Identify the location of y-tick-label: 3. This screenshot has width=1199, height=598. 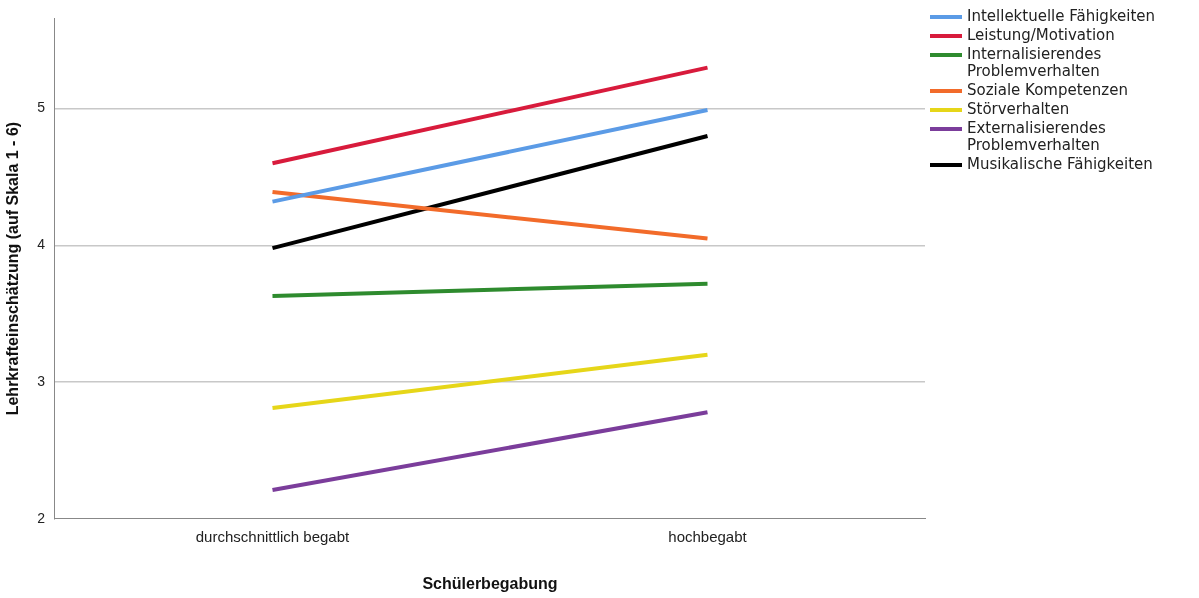
(41, 380).